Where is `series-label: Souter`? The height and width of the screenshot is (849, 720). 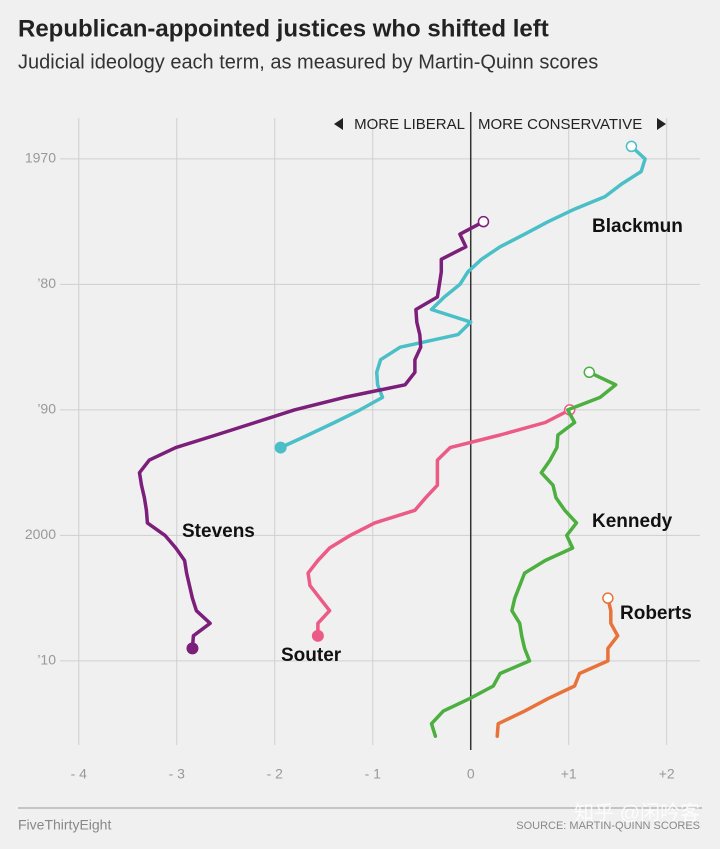
series-label: Souter is located at coordinates (311, 655).